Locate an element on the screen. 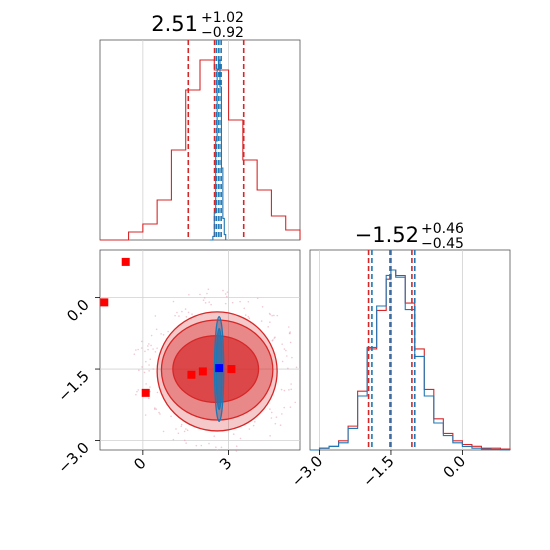 The width and height of the screenshot is (550, 550). joint-x-tick-label: 3 is located at coordinates (225, 463).